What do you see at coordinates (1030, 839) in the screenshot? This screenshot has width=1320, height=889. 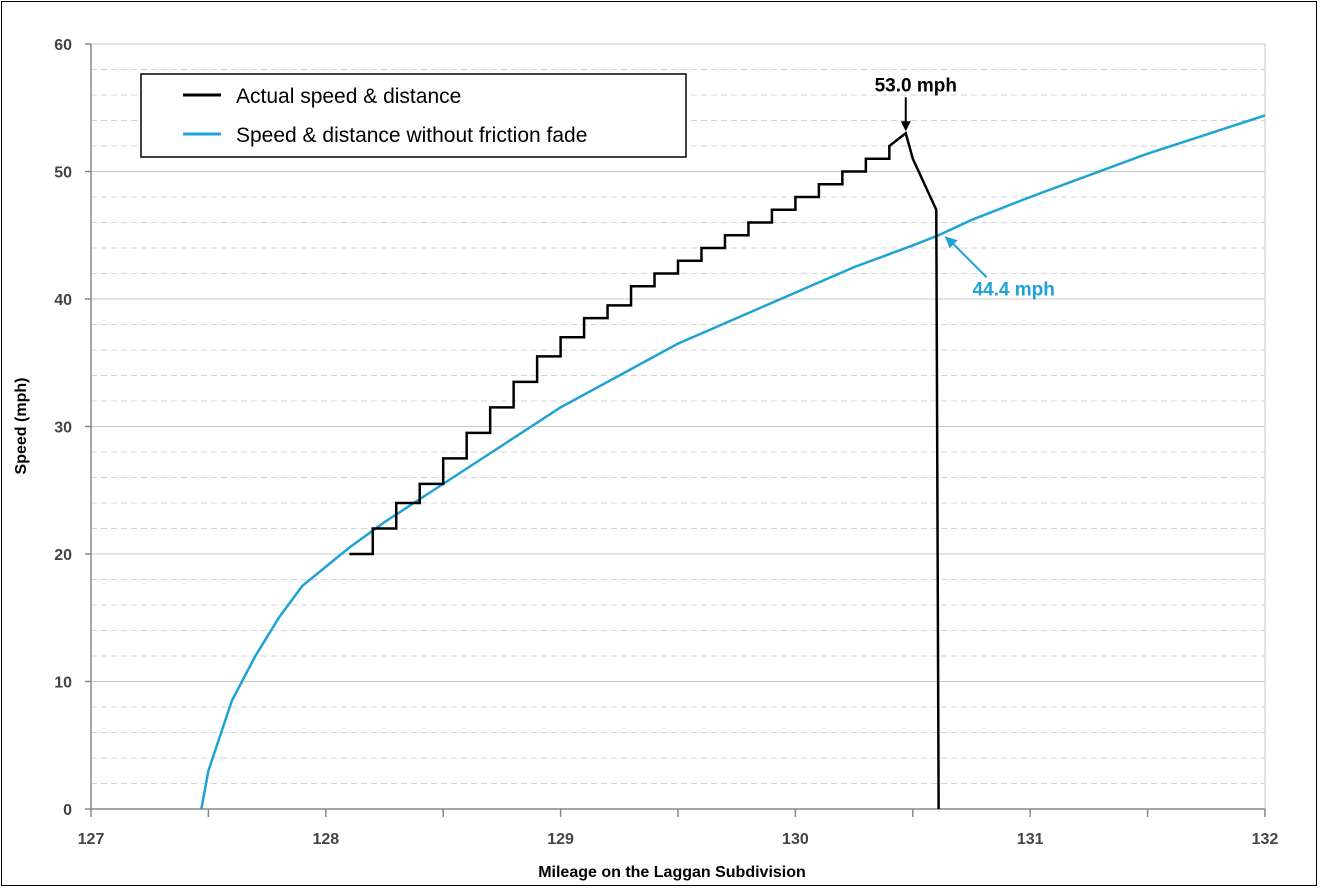 I see `x-tick-label: 131` at bounding box center [1030, 839].